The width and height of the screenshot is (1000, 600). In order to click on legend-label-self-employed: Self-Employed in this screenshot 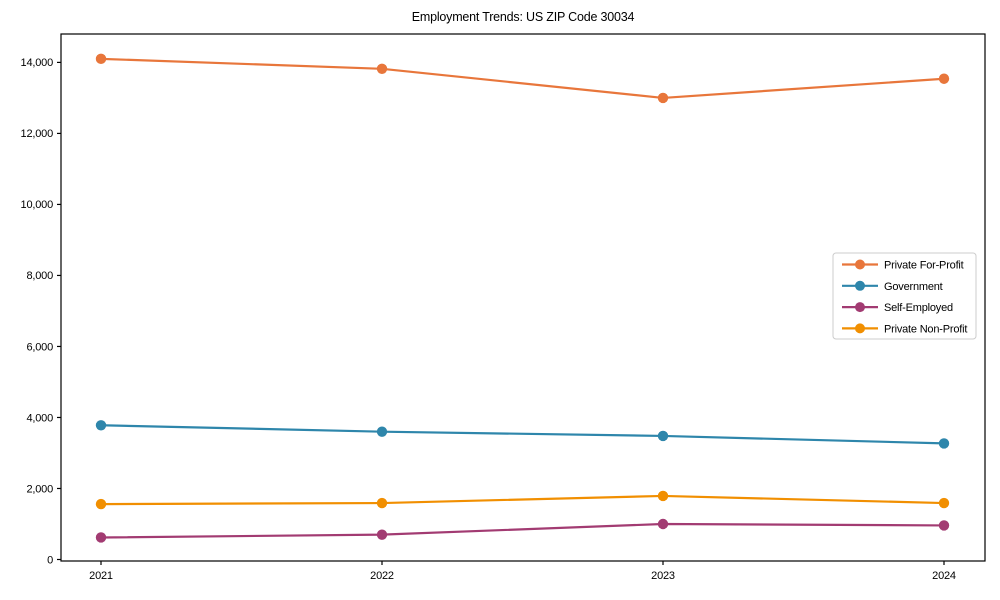, I will do `click(918, 308)`.